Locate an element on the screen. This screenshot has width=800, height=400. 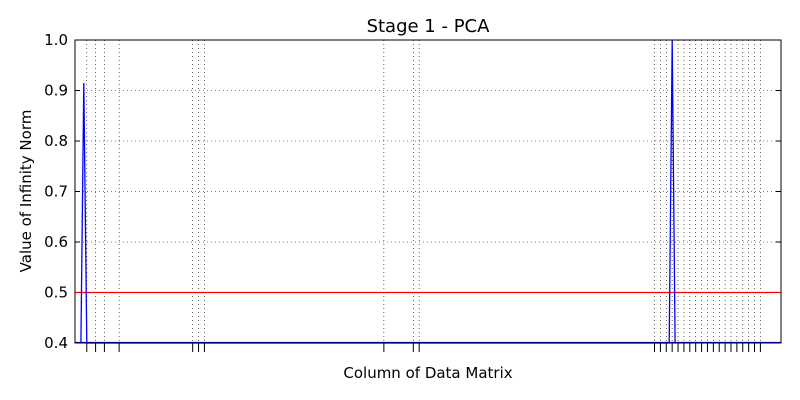
y-tick-label: 0.7 is located at coordinates (56, 192).